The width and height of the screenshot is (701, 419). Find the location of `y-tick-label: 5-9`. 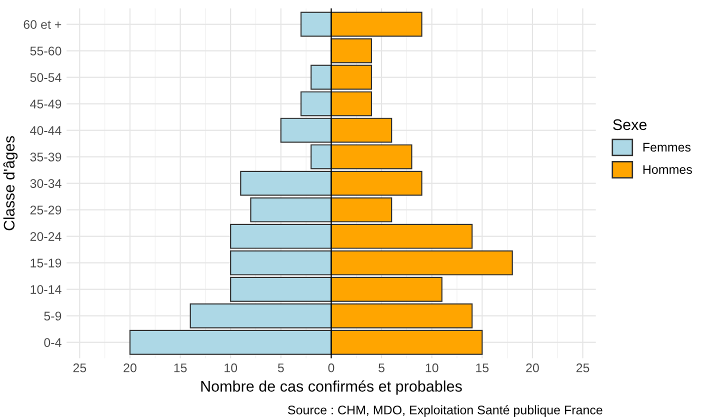

y-tick-label: 5-9 is located at coordinates (53, 316).